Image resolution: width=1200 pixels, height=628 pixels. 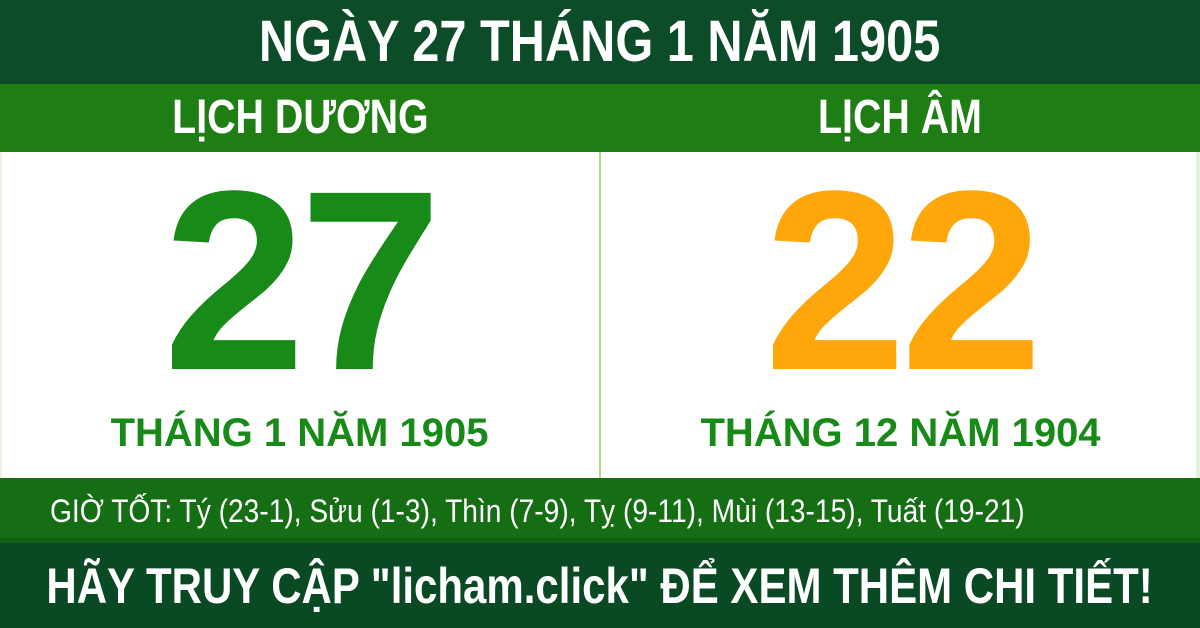 I want to click on solar-month-year: THÁNG 1 NĂM 1905, so click(x=299, y=432).